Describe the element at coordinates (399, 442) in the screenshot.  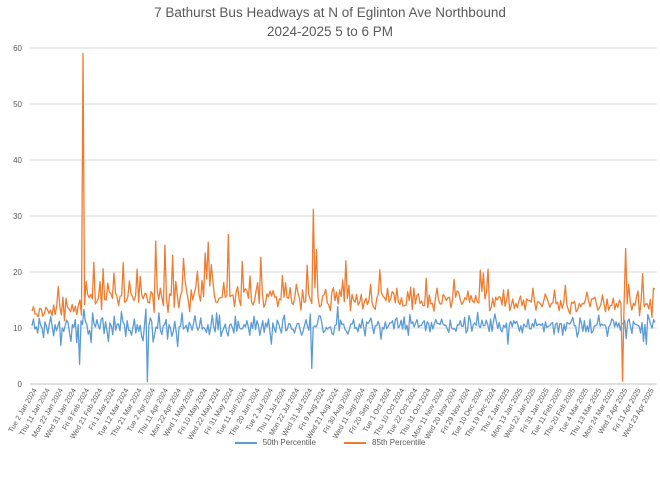
I see `legend-label-85th: 85th Percentile` at that location.